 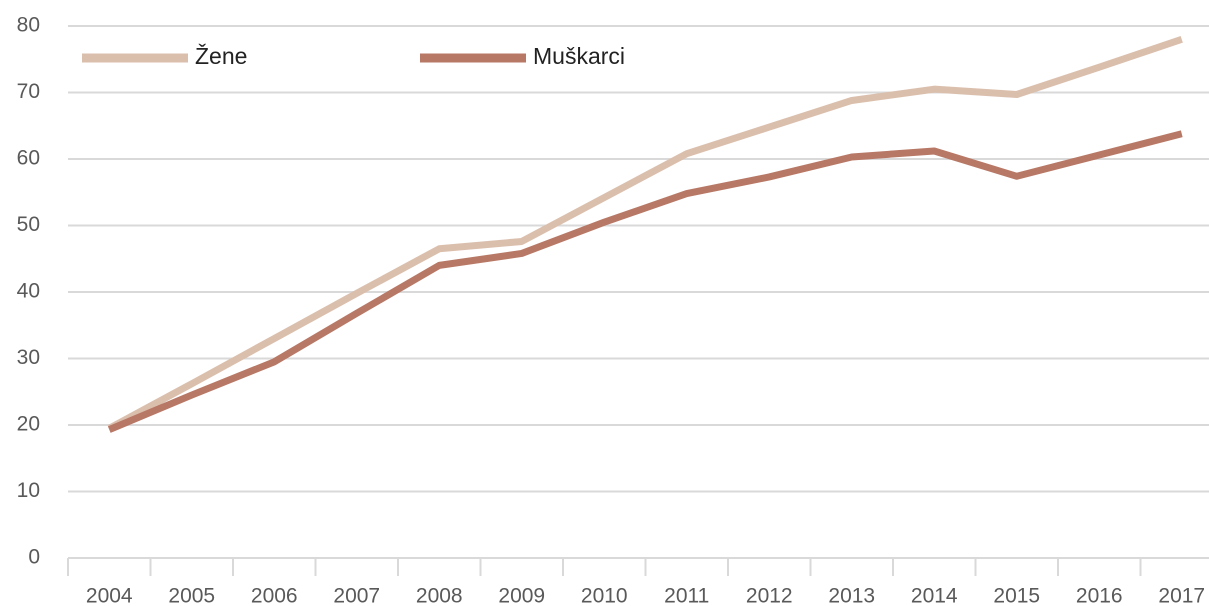 I want to click on x-tick-label: 2007, so click(x=356, y=595).